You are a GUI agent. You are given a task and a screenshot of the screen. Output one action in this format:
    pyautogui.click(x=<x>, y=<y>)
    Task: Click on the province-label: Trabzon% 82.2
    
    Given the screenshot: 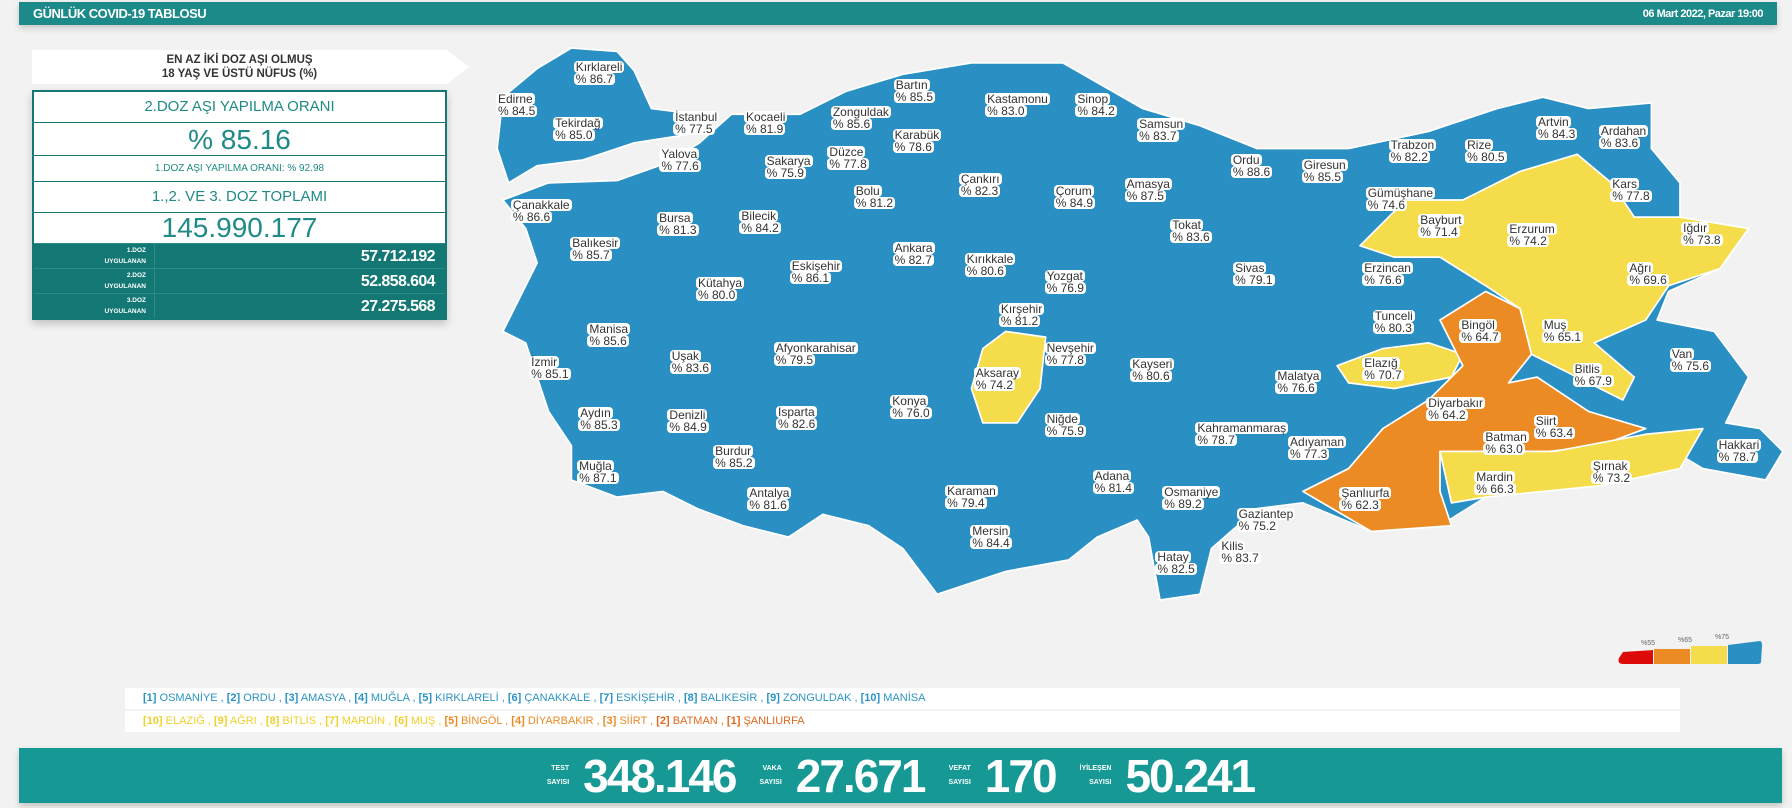 What is the action you would take?
    pyautogui.click(x=1412, y=150)
    